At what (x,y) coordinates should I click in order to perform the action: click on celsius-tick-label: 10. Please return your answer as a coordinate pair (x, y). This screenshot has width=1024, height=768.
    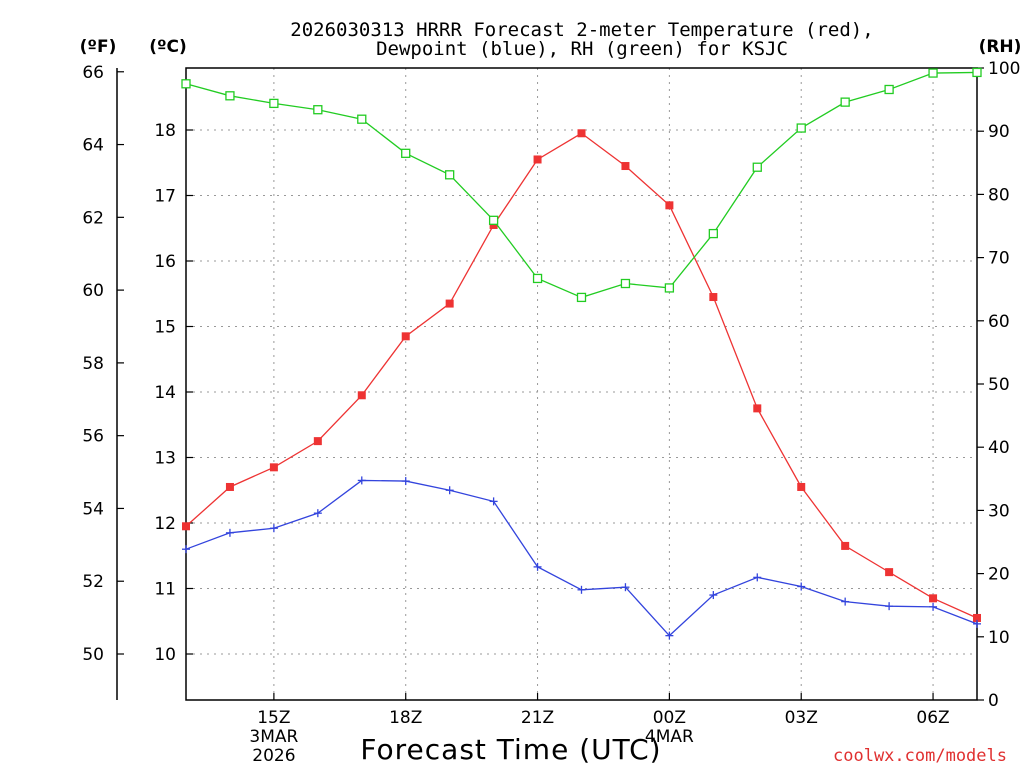
    Looking at the image, I should click on (165, 655).